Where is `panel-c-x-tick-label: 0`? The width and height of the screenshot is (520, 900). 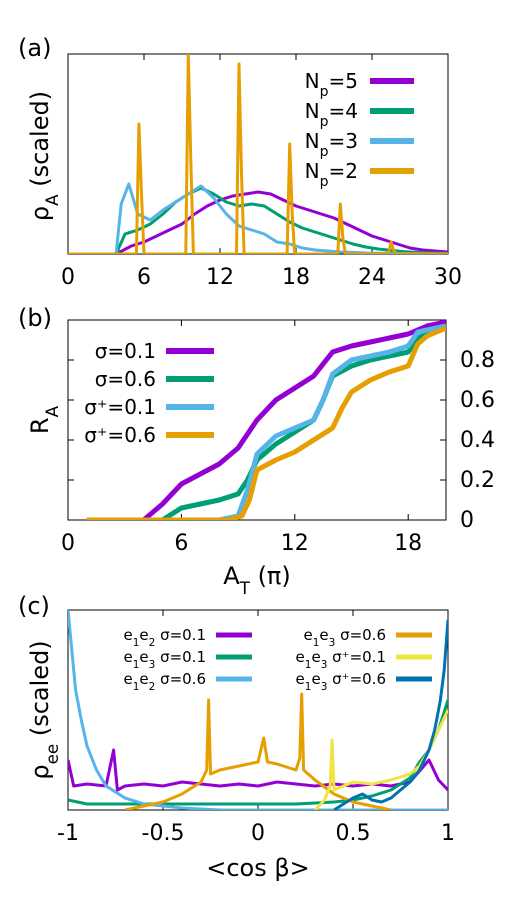
panel-c-x-tick-label: 0 is located at coordinates (258, 833).